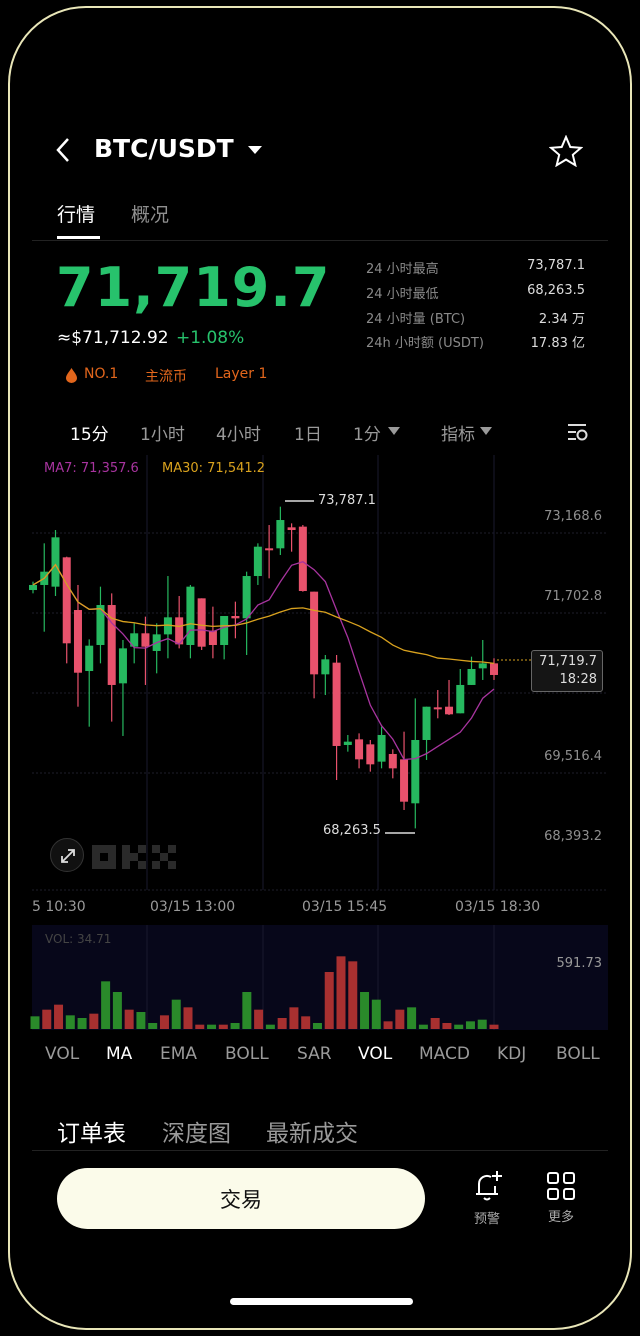 The height and width of the screenshot is (1336, 640). What do you see at coordinates (101, 374) in the screenshot?
I see `tag-rank: NO.1` at bounding box center [101, 374].